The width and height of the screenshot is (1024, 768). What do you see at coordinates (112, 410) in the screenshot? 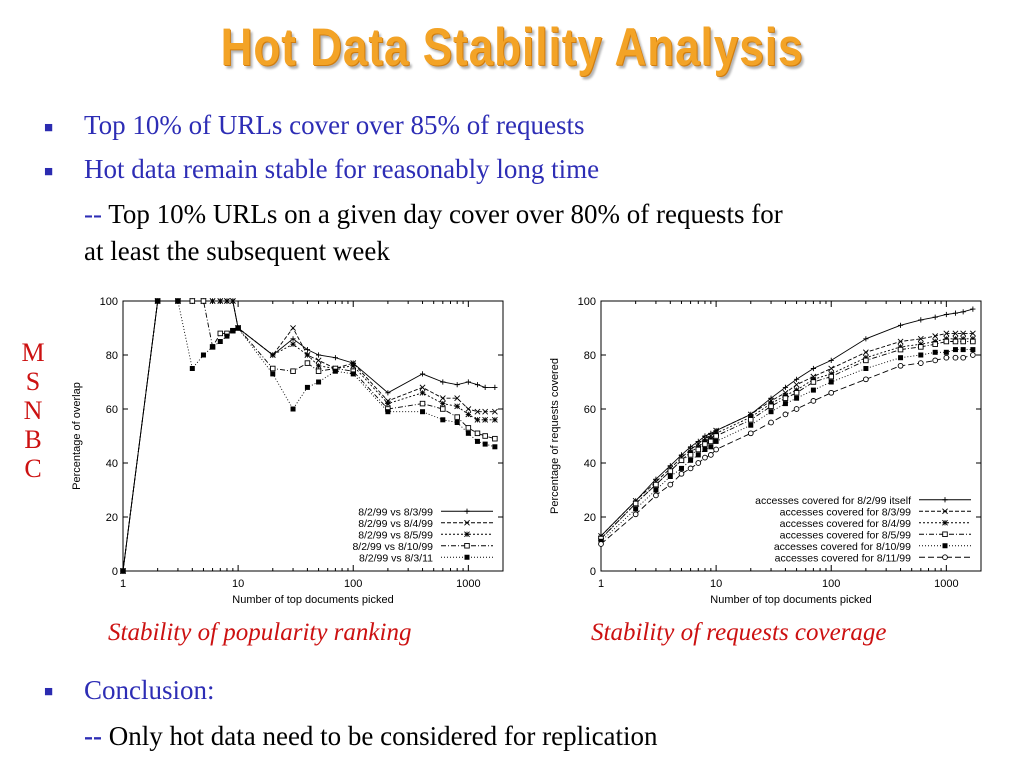
I see `y-tick-label: 60` at bounding box center [112, 410].